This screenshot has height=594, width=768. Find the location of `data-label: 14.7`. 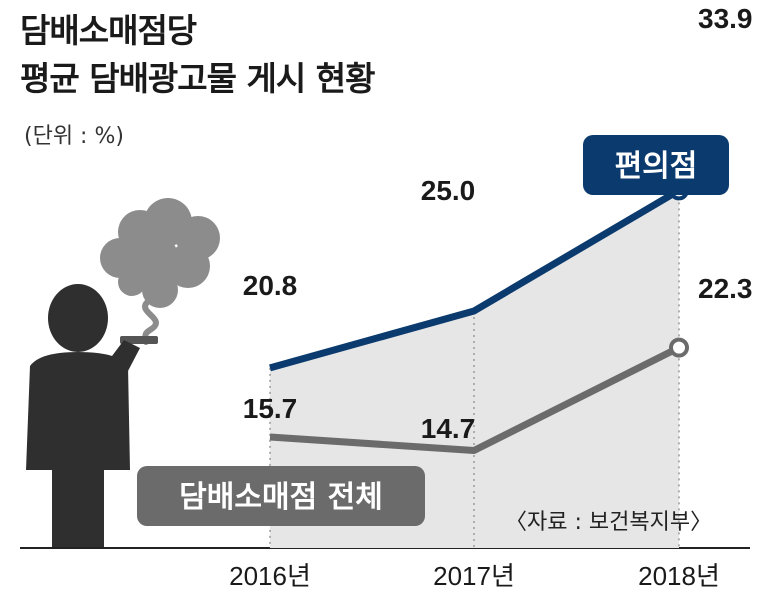

data-label: 14.7 is located at coordinates (448, 428).